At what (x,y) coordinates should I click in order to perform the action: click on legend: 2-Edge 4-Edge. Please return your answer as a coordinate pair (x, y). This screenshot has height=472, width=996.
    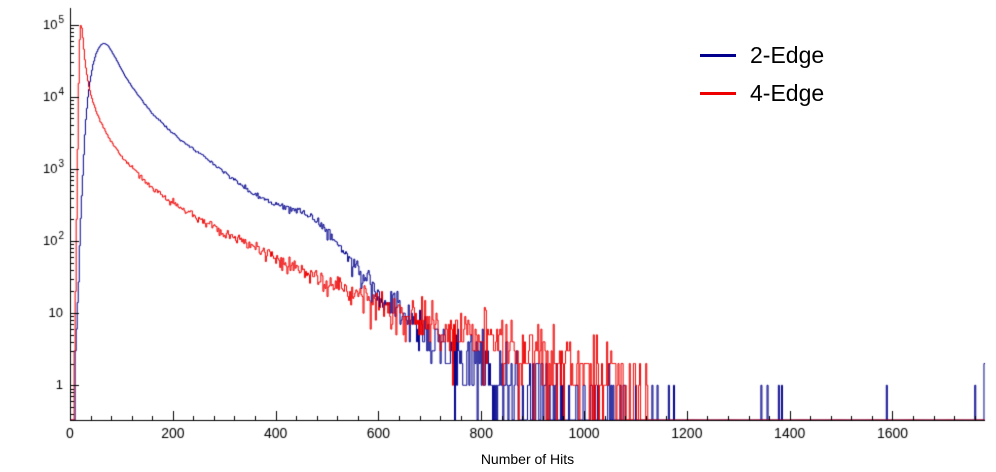
    Looking at the image, I should click on (762, 74).